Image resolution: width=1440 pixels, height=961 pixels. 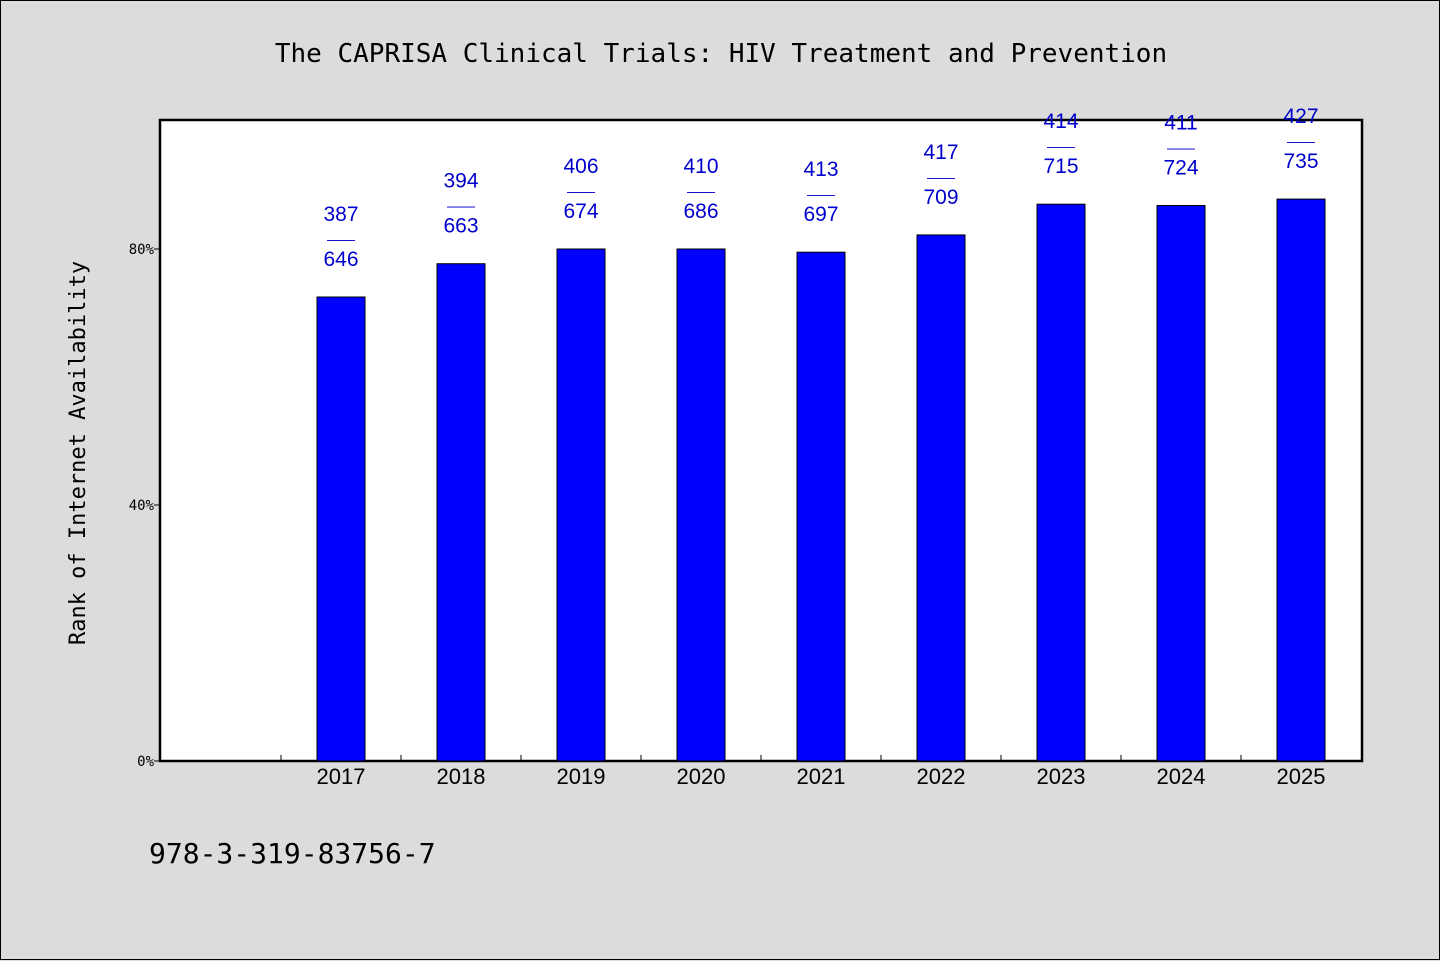 I want to click on x-tick-label: 2023, so click(x=1061, y=776).